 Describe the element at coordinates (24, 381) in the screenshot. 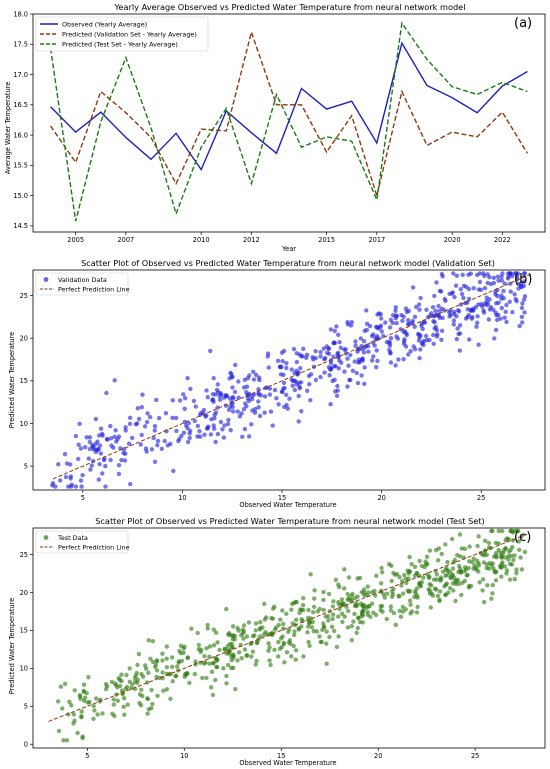

I see `y-tick-label: 15` at that location.